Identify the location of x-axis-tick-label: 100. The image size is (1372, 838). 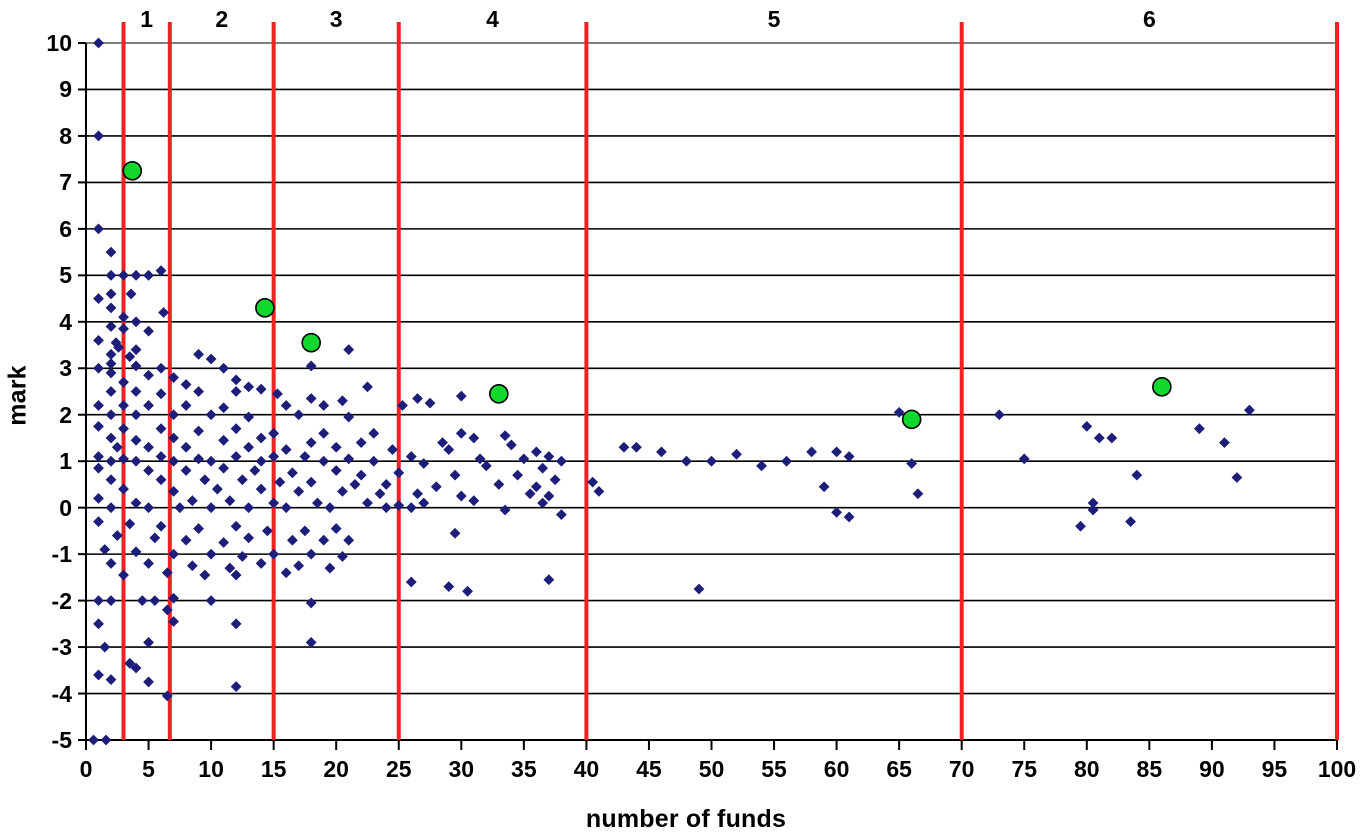
(1337, 769).